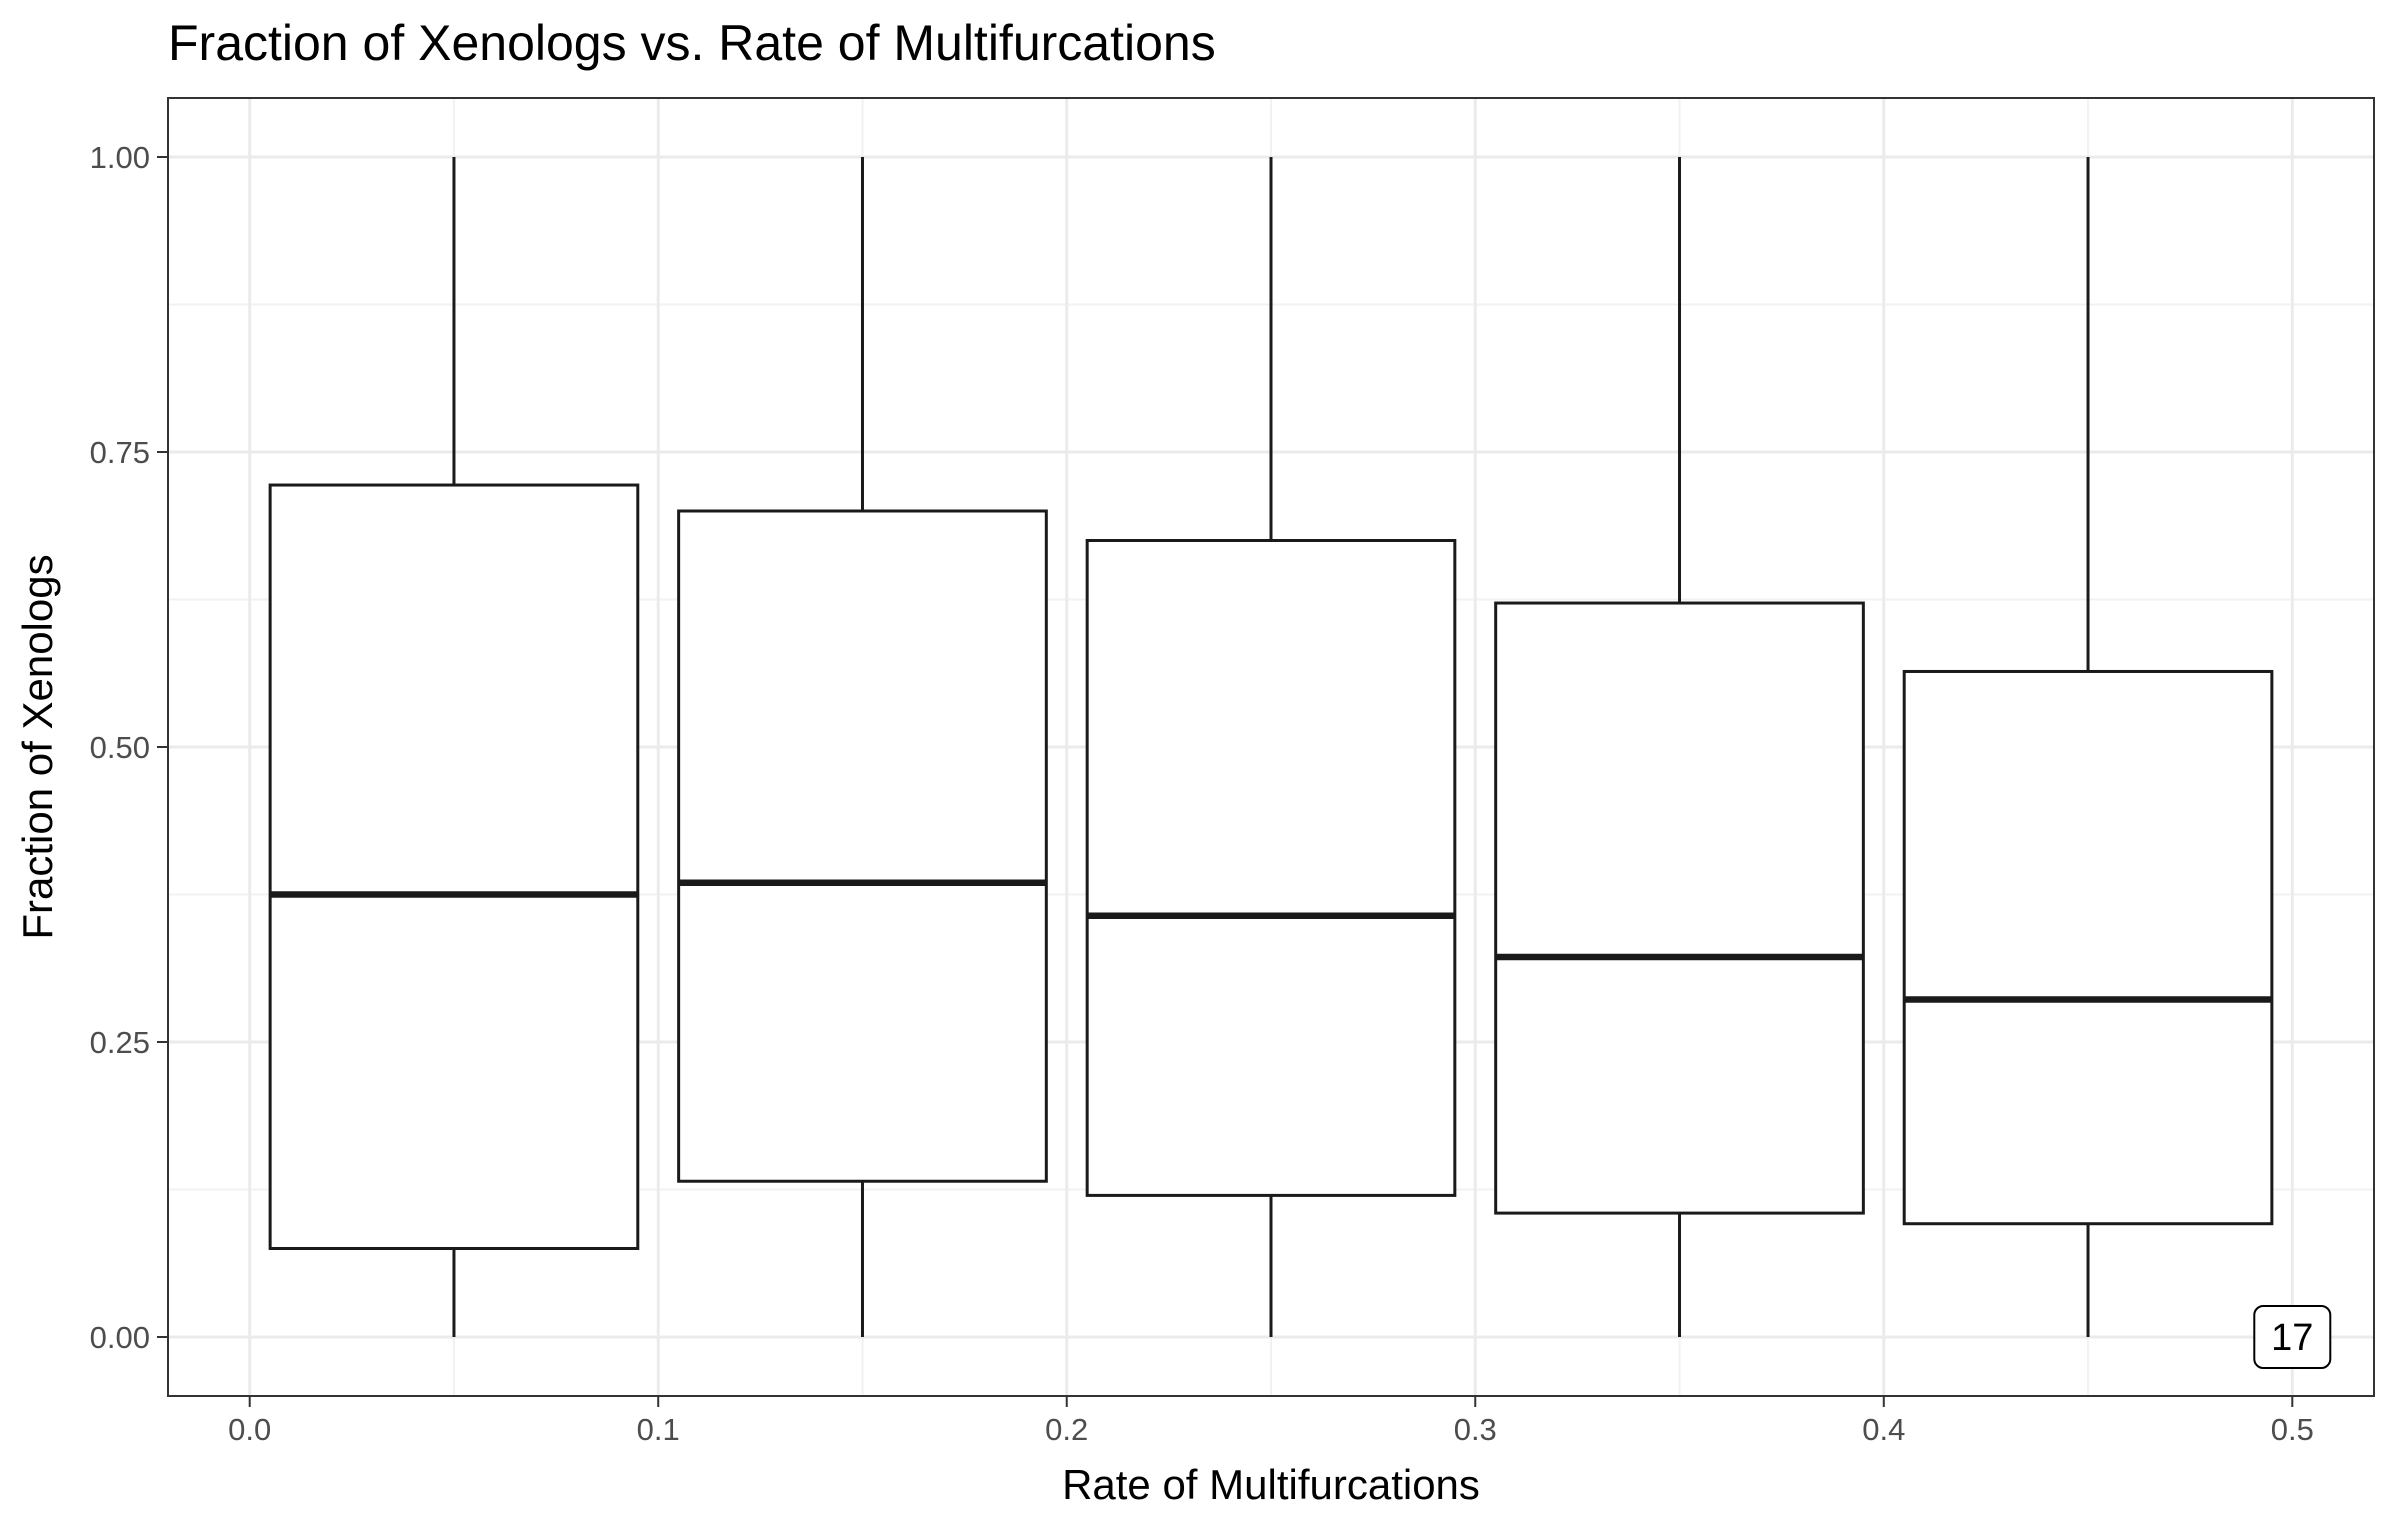 The image size is (2400, 1530). I want to click on y-tick-label: 0.50, so click(120, 747).